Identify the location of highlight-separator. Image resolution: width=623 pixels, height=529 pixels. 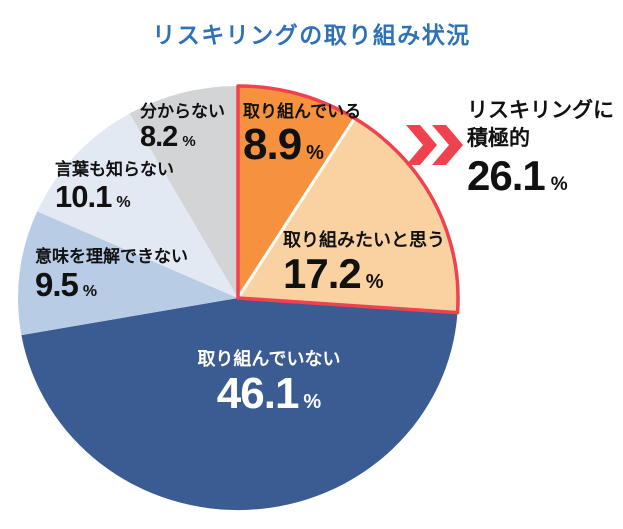
(296, 208).